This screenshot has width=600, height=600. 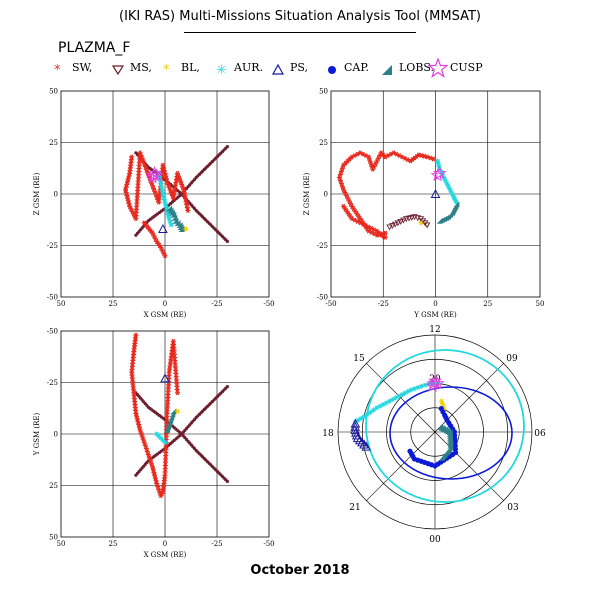 I want to click on legend-label-bl: BL,, so click(x=190, y=67).